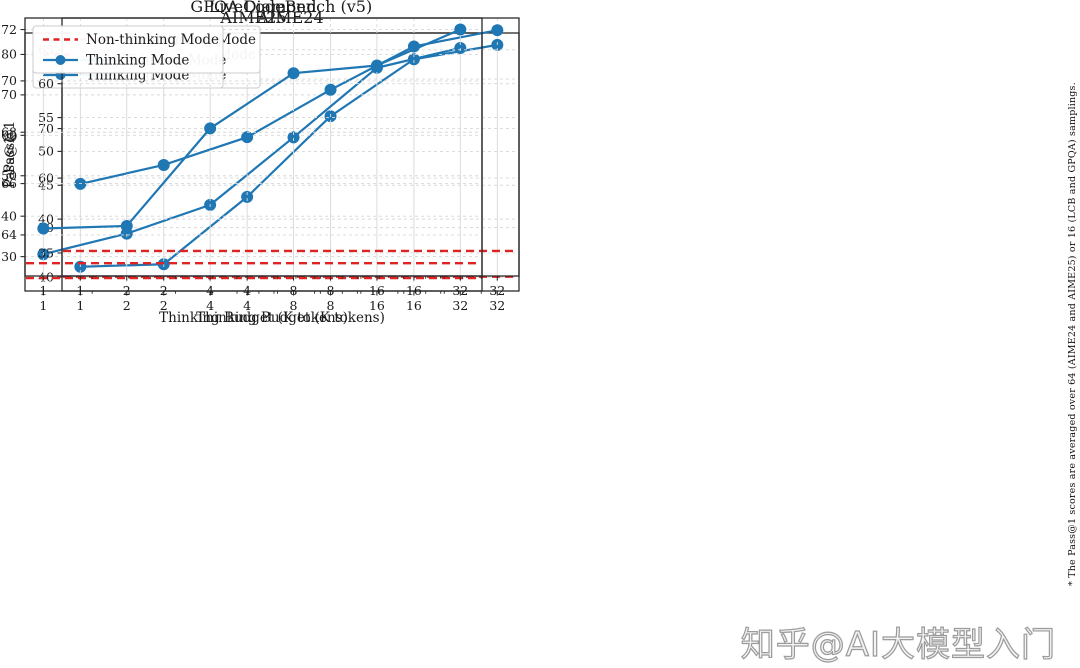 The width and height of the screenshot is (1080, 668). I want to click on zhihu-watermark: 知乎@AI大模型入门, so click(898, 644).